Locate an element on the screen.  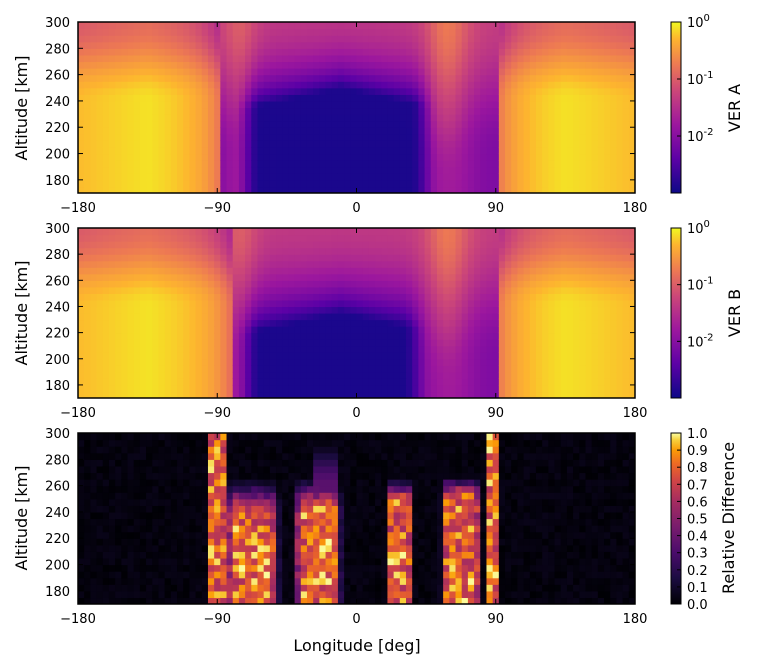
y-tick-label: 280 is located at coordinates (57, 49).